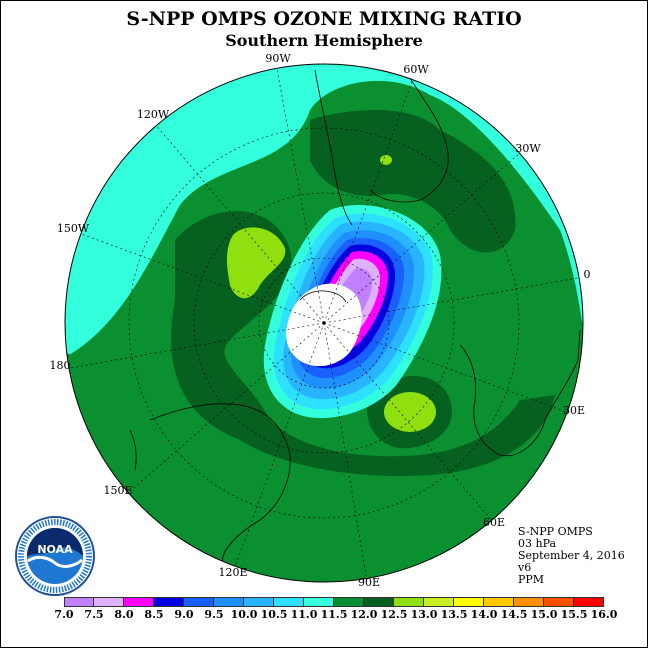 The height and width of the screenshot is (648, 648). What do you see at coordinates (274, 614) in the screenshot?
I see `legend-tick-label: 10.5` at bounding box center [274, 614].